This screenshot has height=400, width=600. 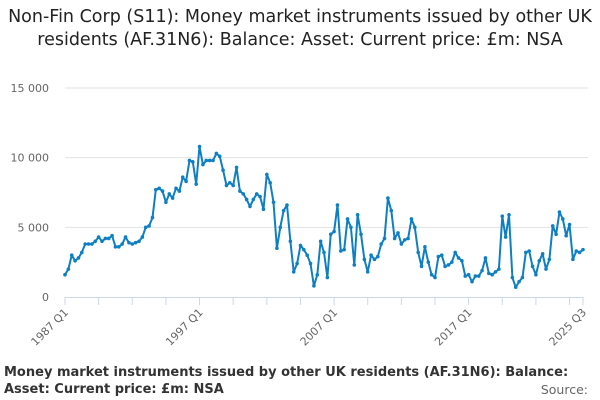 I want to click on y-tick-label: 15 000, so click(x=30, y=88).